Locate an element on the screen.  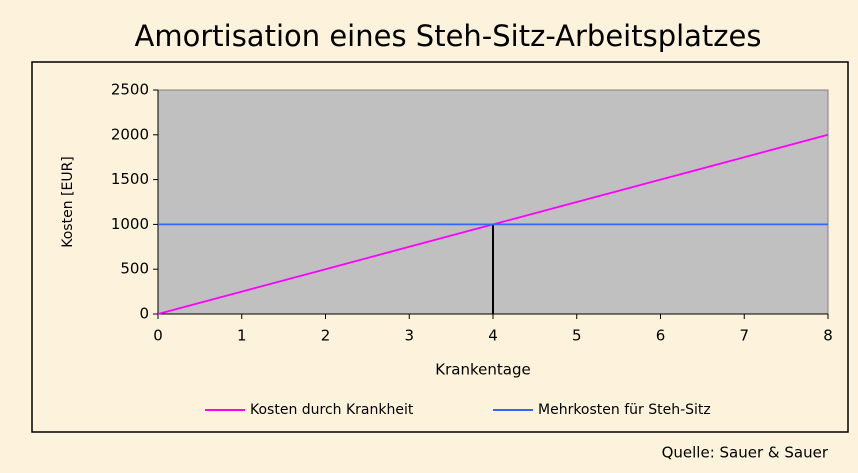
y-tick-label: 500 is located at coordinates (134, 269).